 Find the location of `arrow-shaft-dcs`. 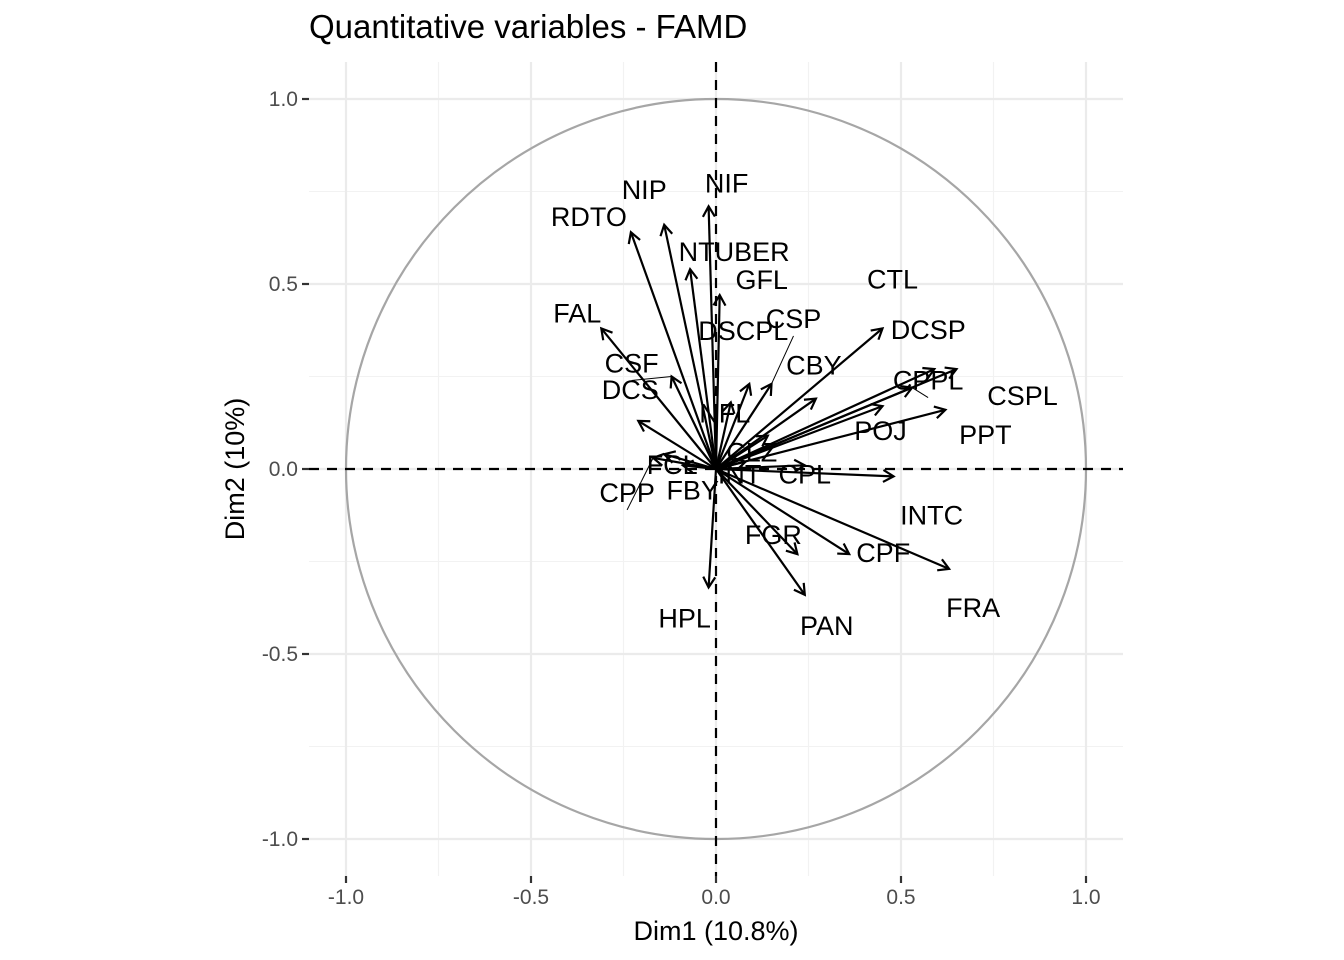

arrow-shaft-dcs is located at coordinates (677, 444).